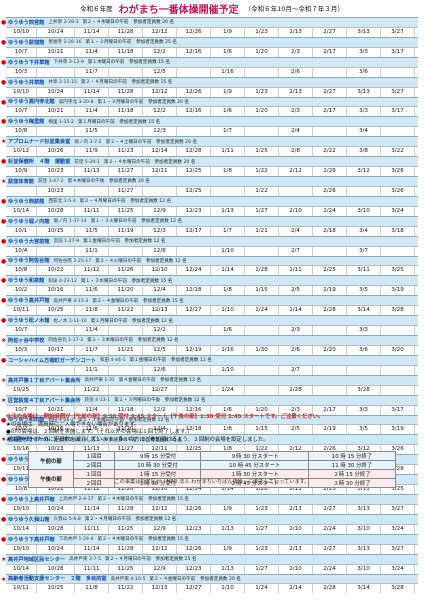 Image resolution: width=424 pixels, height=600 pixels. What do you see at coordinates (51, 460) in the screenshot?
I see `am-label: 午前の部` at bounding box center [51, 460].